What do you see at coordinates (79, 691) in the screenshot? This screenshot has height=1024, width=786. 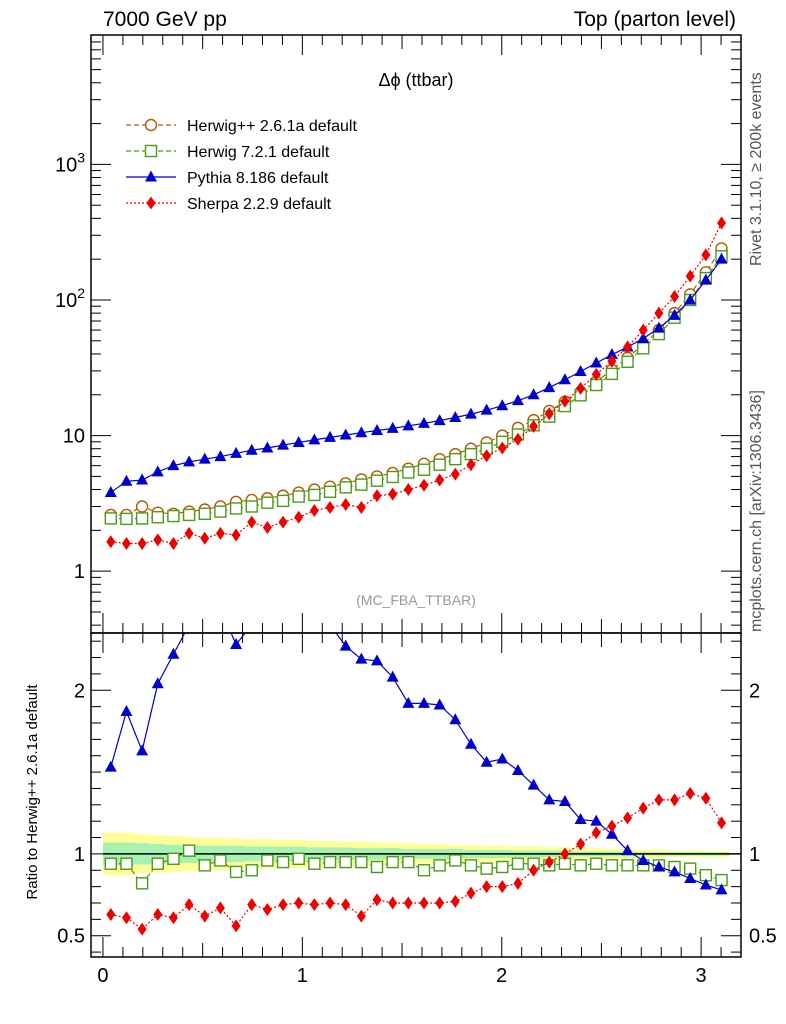 I see `ratio-y-tick-label-left: 2` at bounding box center [79, 691].